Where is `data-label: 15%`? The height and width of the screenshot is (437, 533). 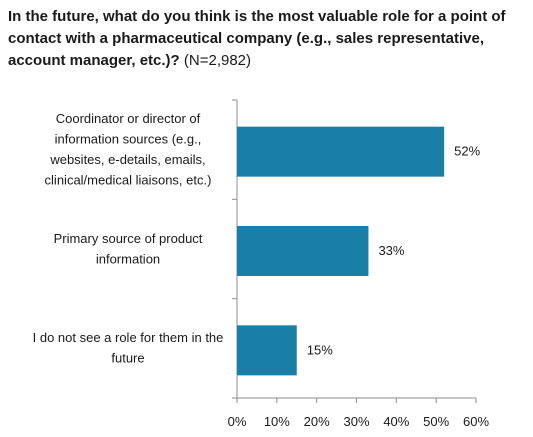
data-label: 15% is located at coordinates (320, 349).